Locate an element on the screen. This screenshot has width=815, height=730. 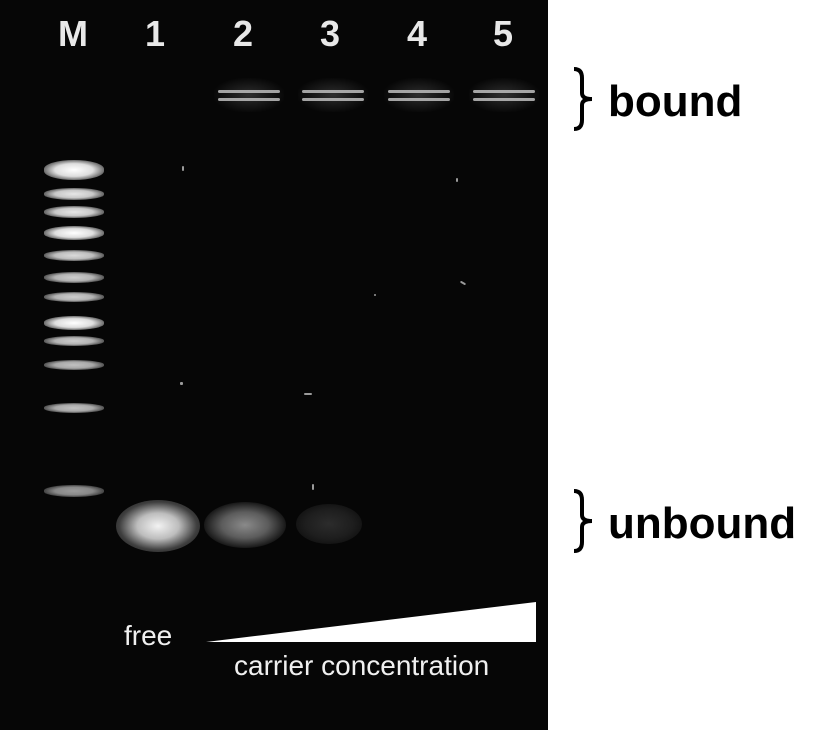
concentration-wedge is located at coordinates (371, 622).